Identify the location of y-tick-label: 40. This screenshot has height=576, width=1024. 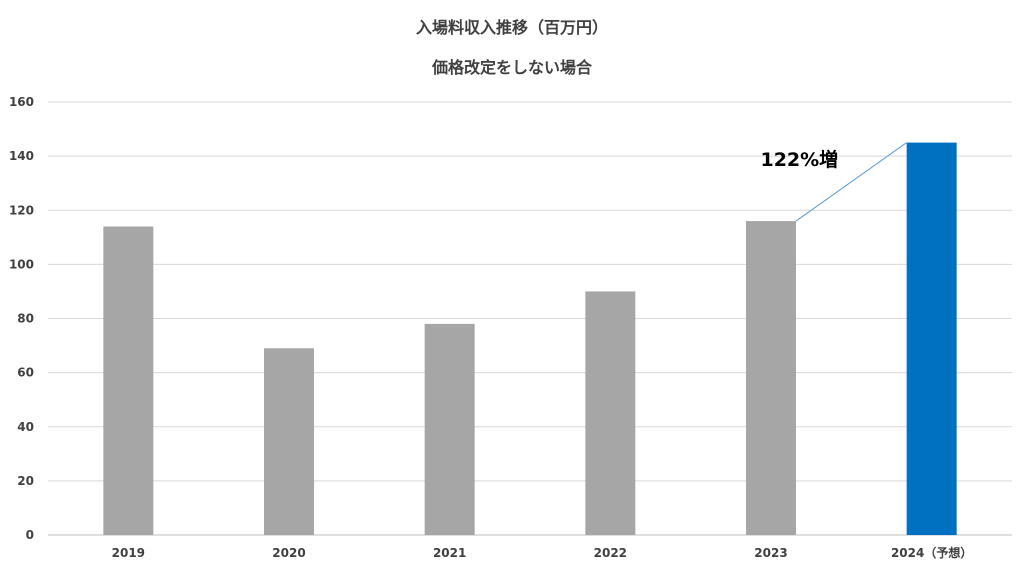
(25, 427).